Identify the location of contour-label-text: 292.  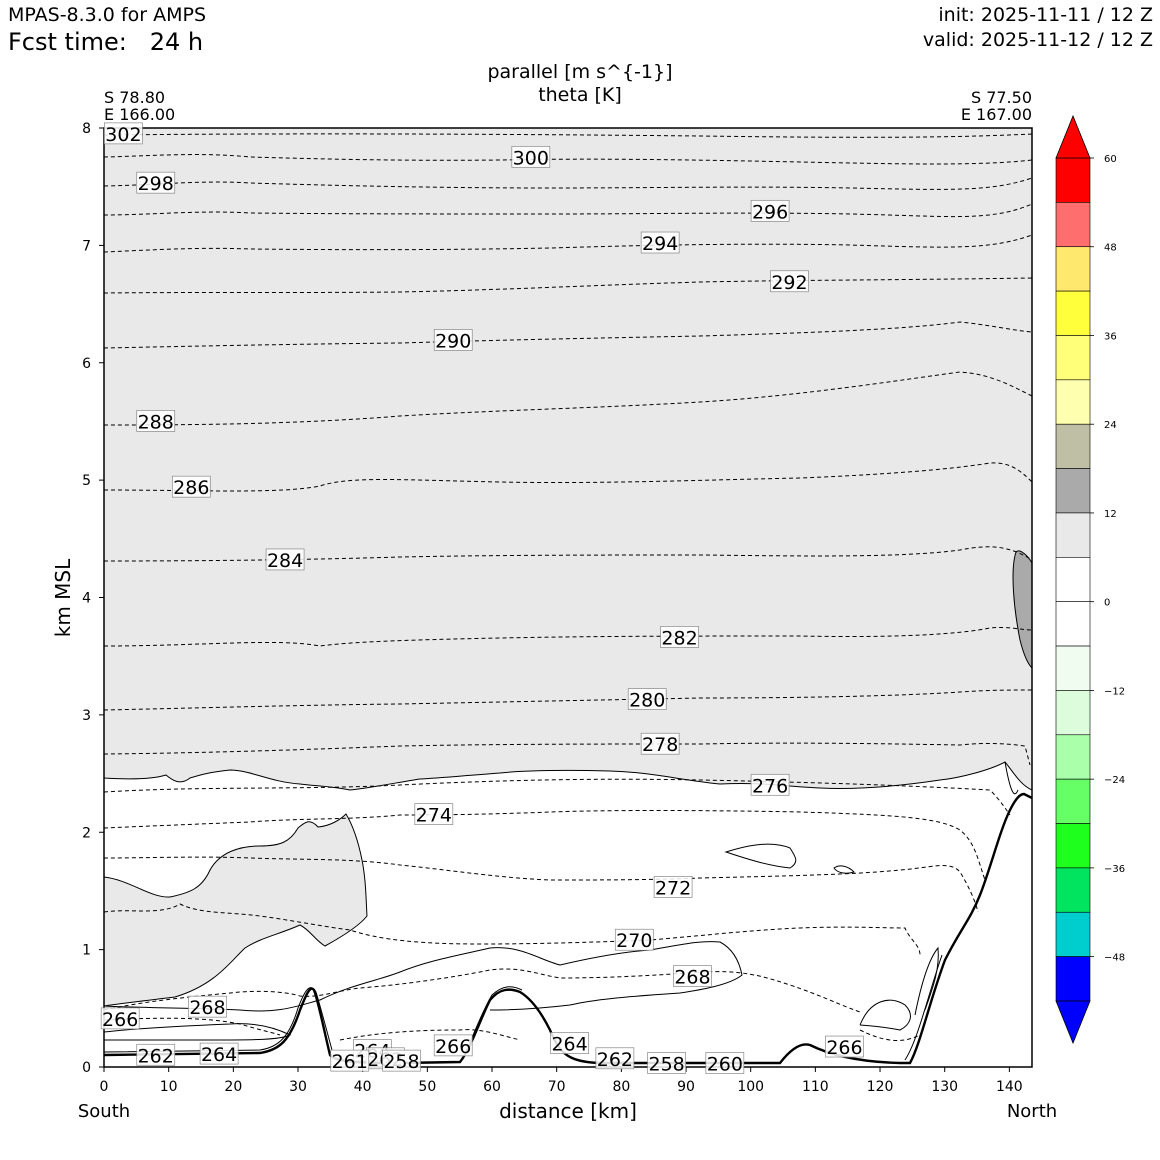
(789, 283).